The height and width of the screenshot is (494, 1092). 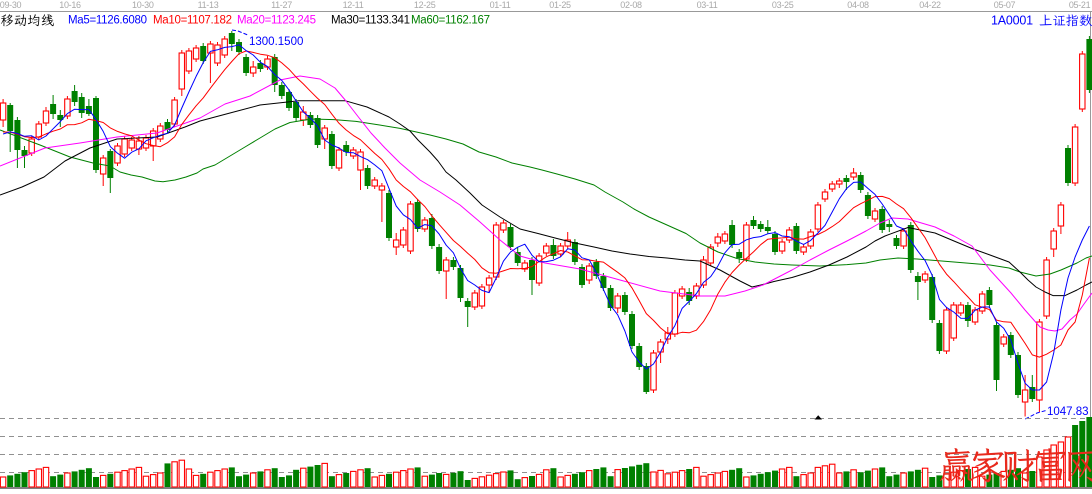 I want to click on svg-text: Ma10=1107.182, so click(x=192, y=21).